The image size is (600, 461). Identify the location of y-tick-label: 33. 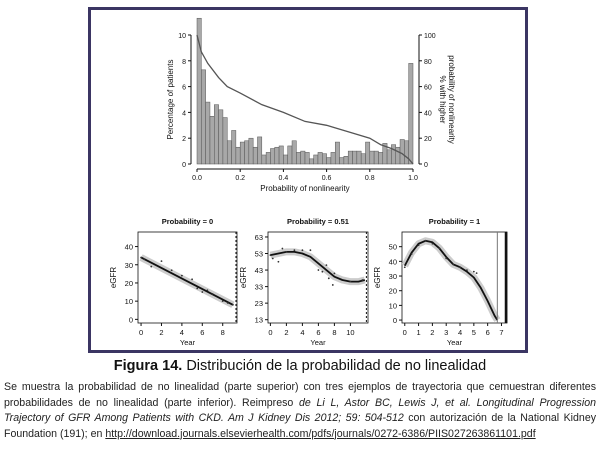
(259, 287).